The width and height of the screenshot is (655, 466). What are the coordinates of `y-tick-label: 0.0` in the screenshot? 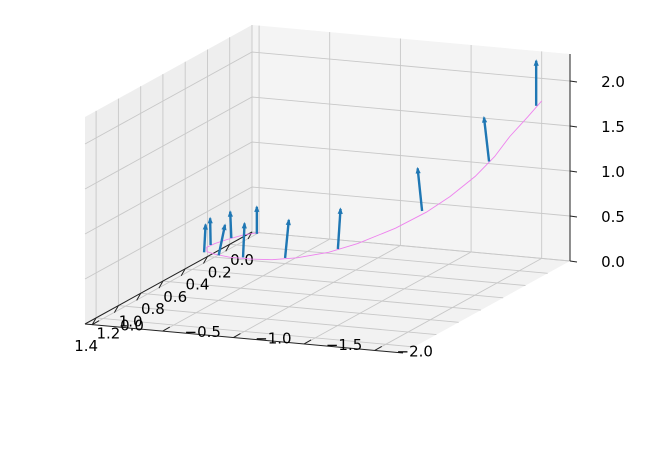 It's located at (132, 326).